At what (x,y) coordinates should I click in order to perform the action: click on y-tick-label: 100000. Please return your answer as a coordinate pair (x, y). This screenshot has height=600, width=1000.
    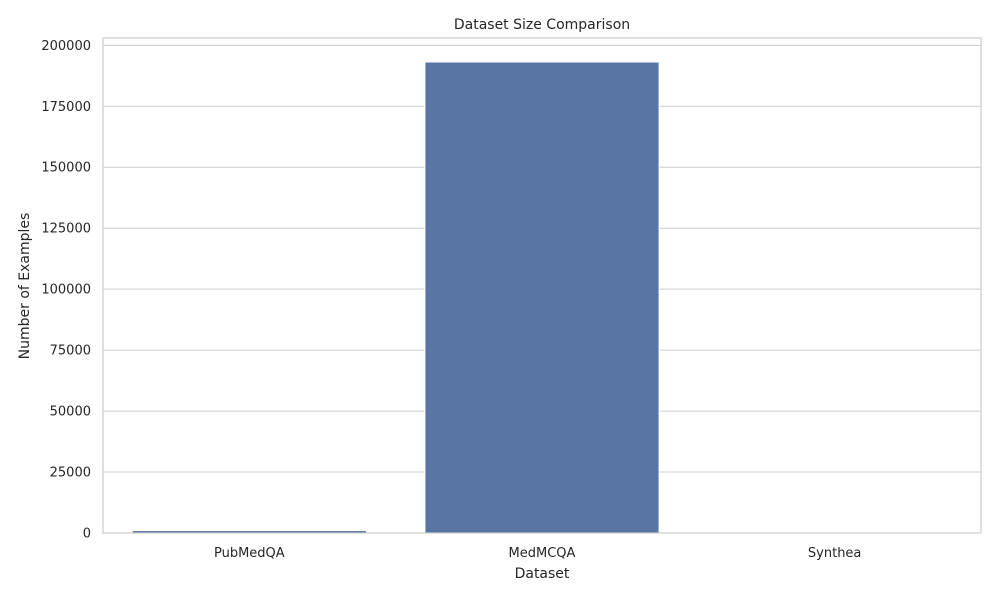
    Looking at the image, I should click on (66, 290).